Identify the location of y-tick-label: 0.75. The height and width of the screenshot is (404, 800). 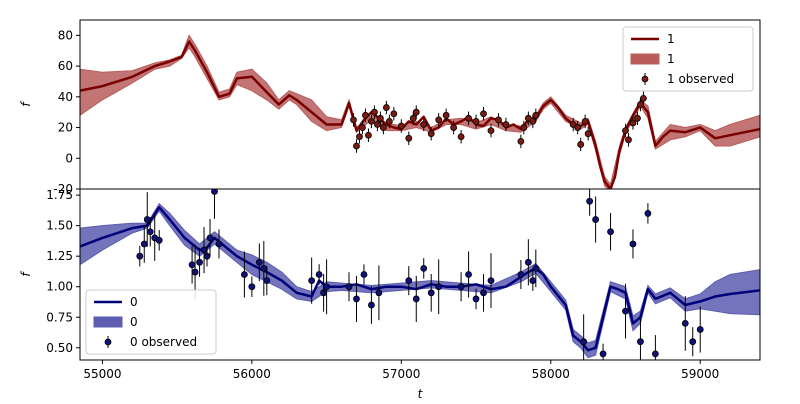
(59, 317).